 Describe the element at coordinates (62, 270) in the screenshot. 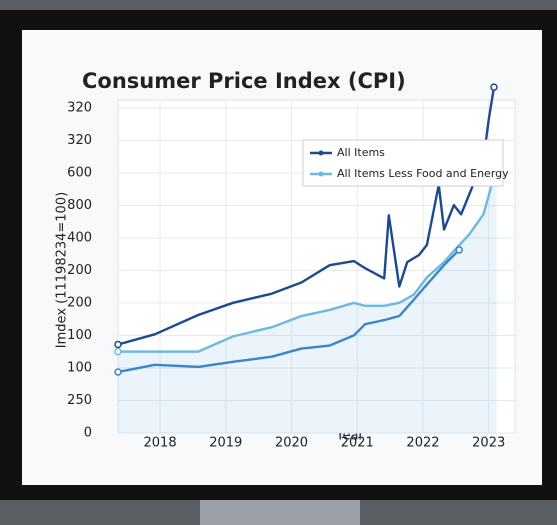

I see `y-axis-label: Imdex (11198234=100)` at that location.